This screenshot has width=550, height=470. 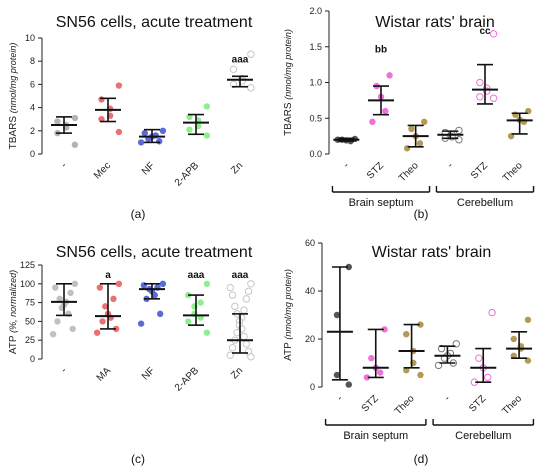 I want to click on y-tick-label: 2, so click(x=32, y=131).